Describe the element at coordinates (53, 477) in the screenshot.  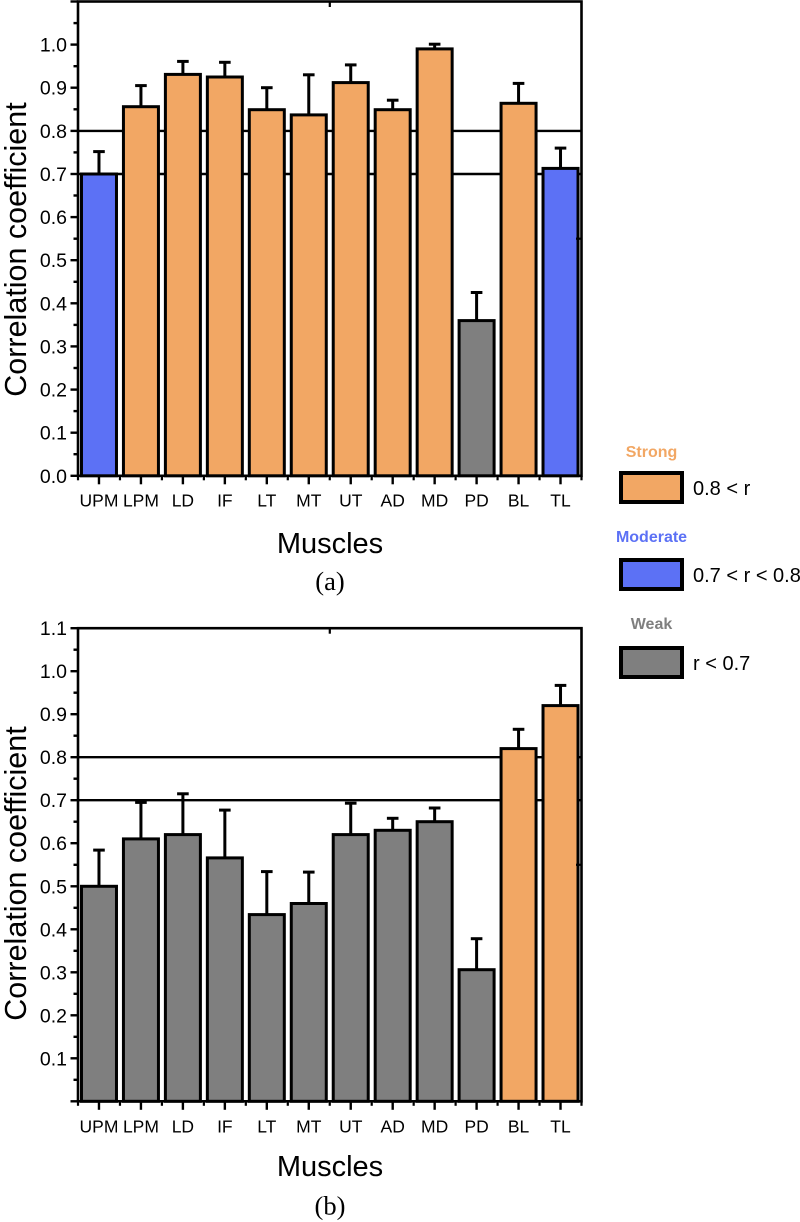
I see `svg-text: 0.0` at that location.